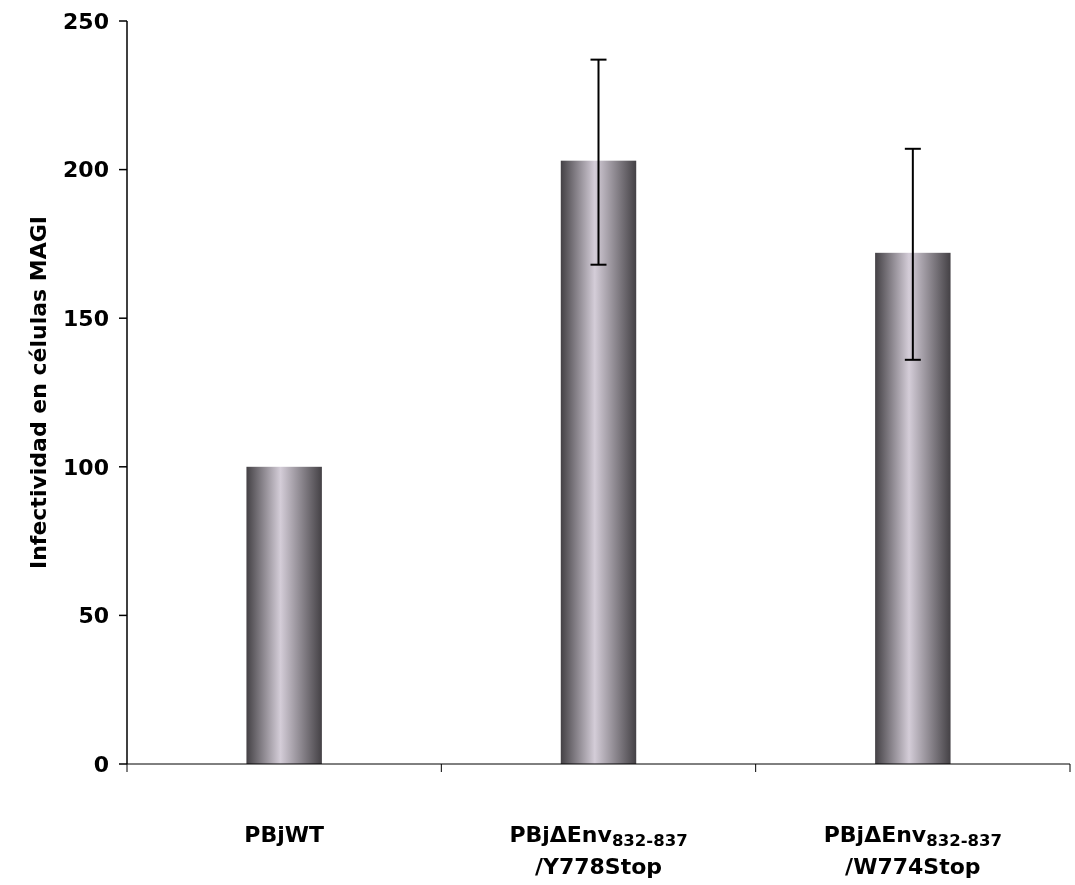  Describe the element at coordinates (284, 834) in the screenshot. I see `x-tick-label: PBjWT` at that location.